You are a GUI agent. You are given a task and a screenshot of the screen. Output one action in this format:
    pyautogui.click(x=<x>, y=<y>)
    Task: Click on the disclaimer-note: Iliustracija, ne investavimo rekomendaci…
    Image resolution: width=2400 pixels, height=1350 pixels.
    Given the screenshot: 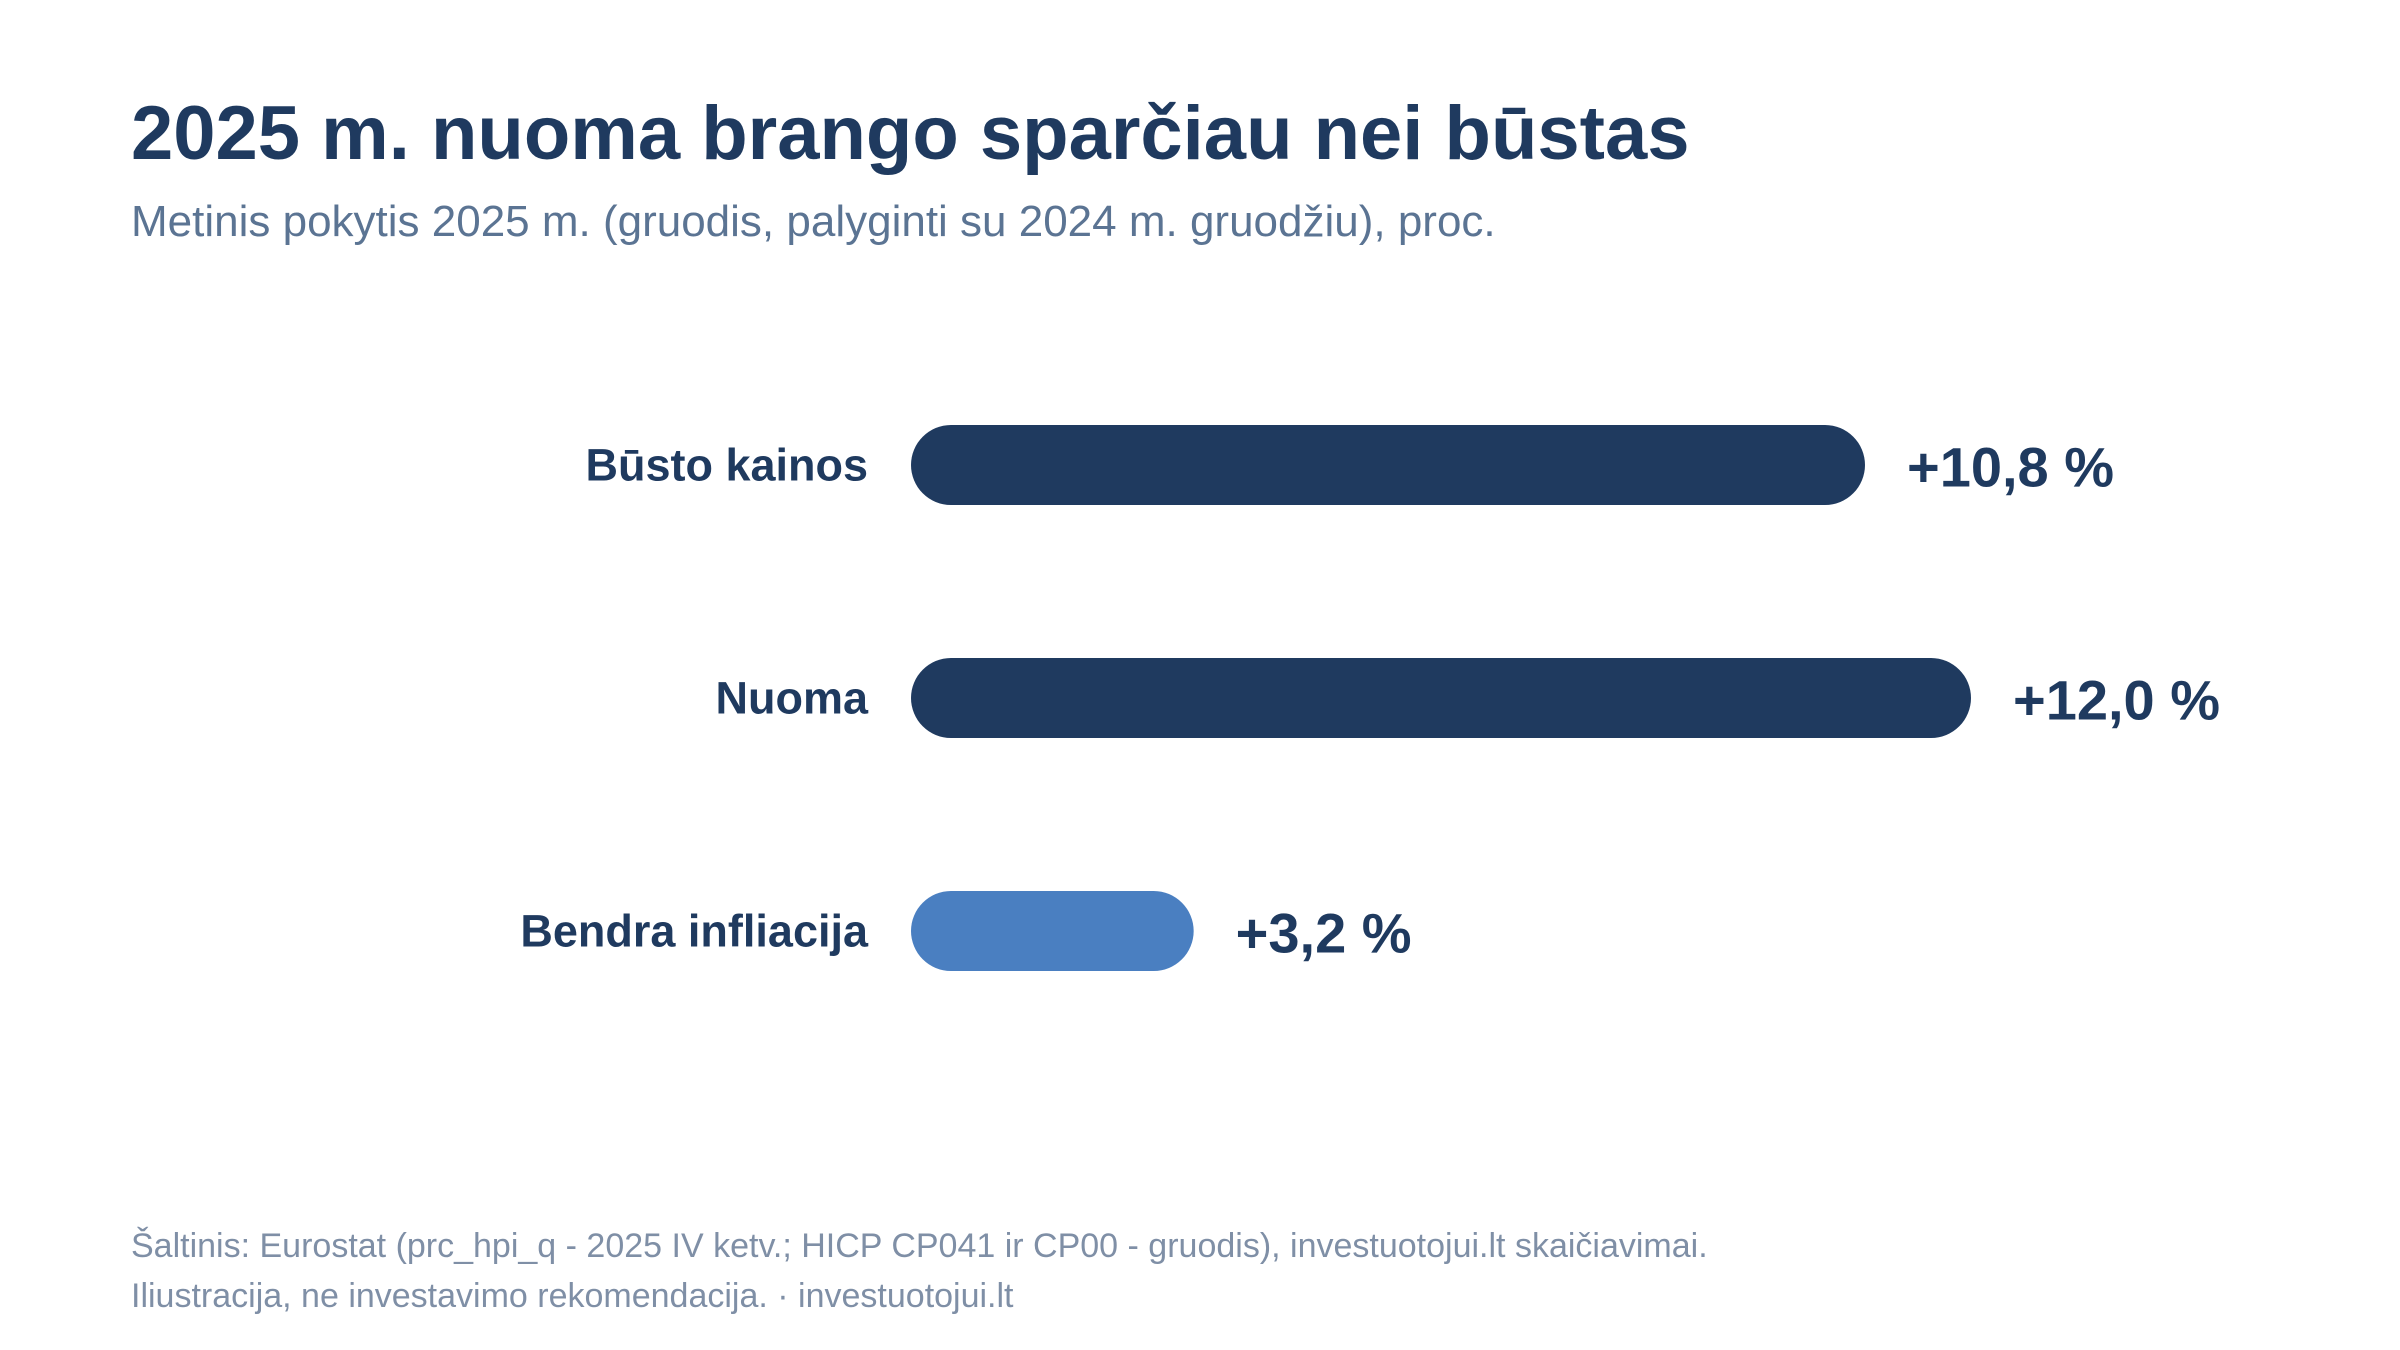 What is the action you would take?
    pyautogui.click(x=572, y=1296)
    